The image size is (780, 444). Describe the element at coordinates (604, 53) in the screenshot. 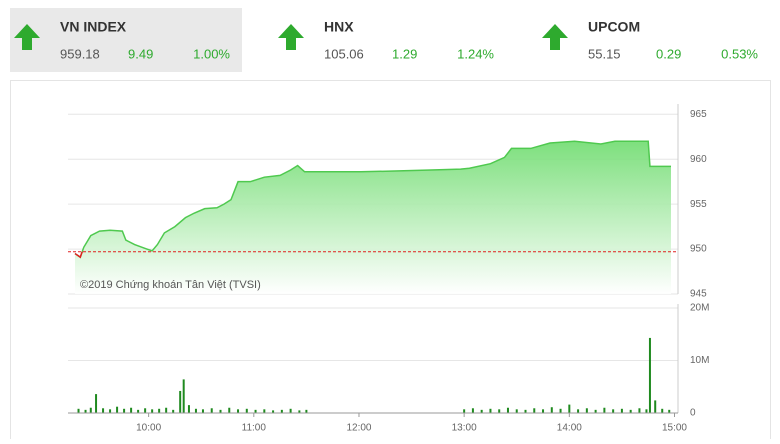

I see `ticker-price: 55.15` at that location.